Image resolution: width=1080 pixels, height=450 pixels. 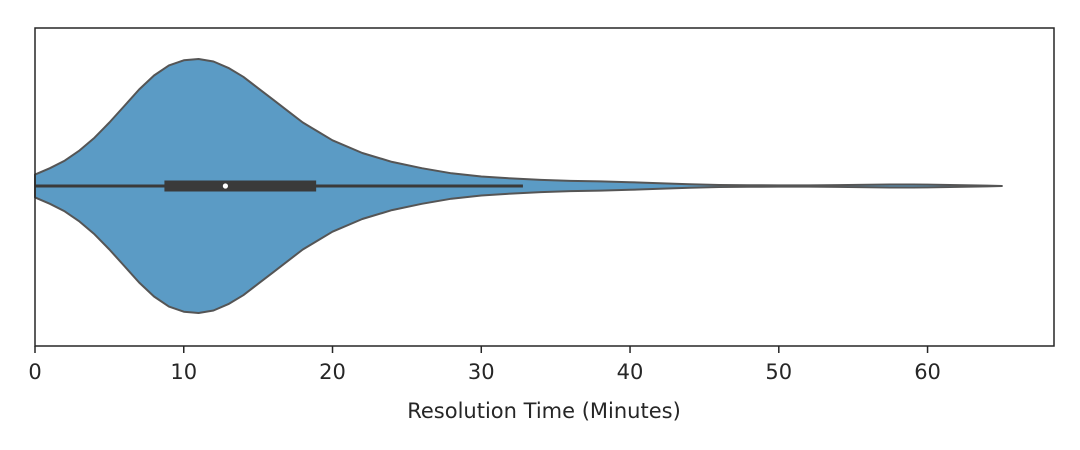 I want to click on x-tick-label: 0, so click(x=34, y=372).